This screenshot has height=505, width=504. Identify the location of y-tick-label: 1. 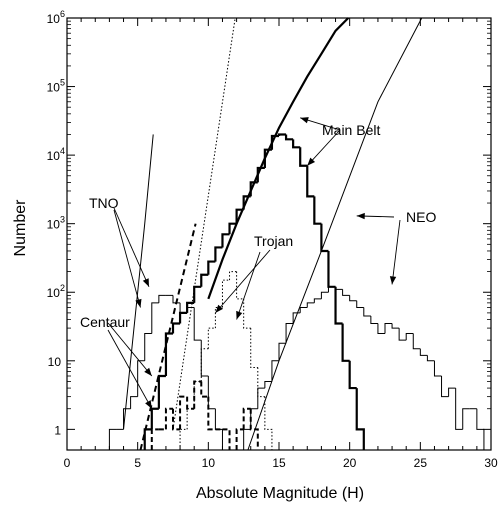
(57, 430).